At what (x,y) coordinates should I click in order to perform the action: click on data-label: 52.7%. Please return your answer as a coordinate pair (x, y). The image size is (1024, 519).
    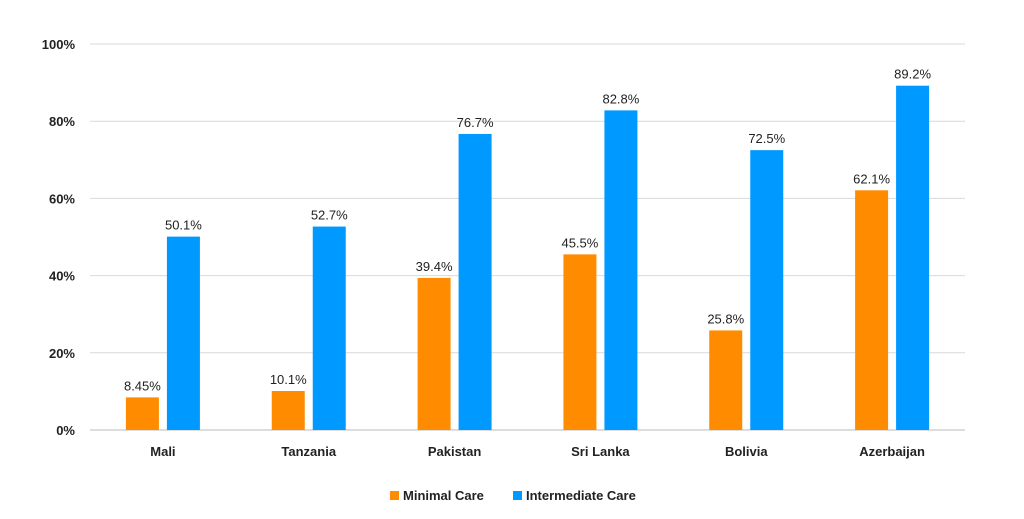
    Looking at the image, I should click on (329, 215).